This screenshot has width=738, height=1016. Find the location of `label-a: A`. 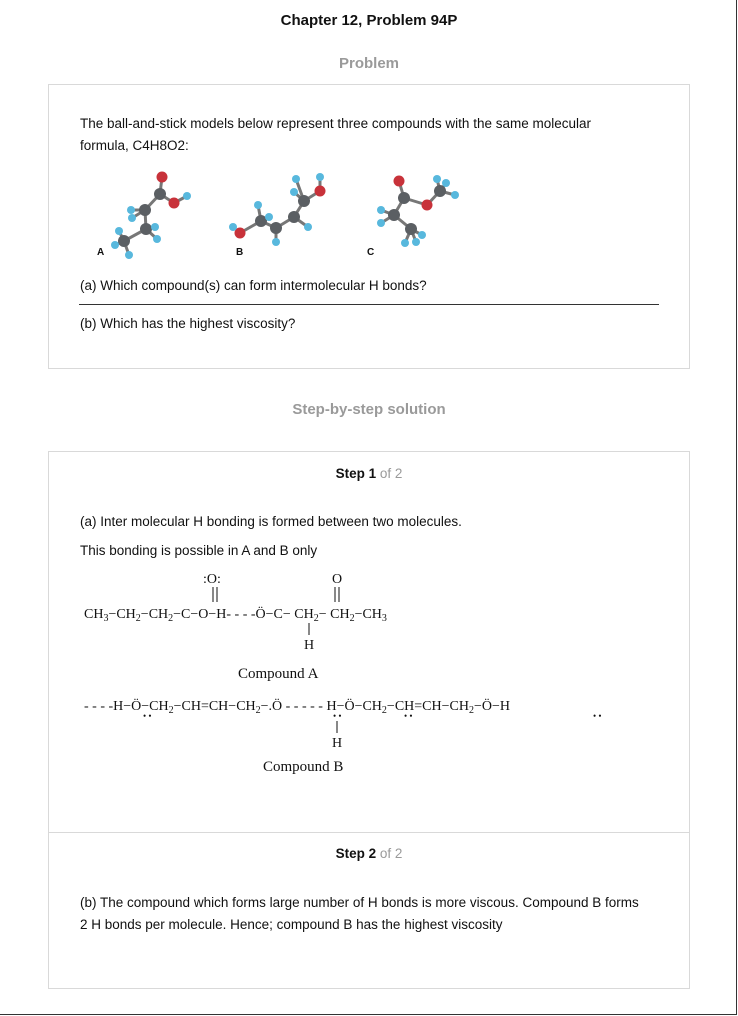

label-a: A is located at coordinates (101, 252).